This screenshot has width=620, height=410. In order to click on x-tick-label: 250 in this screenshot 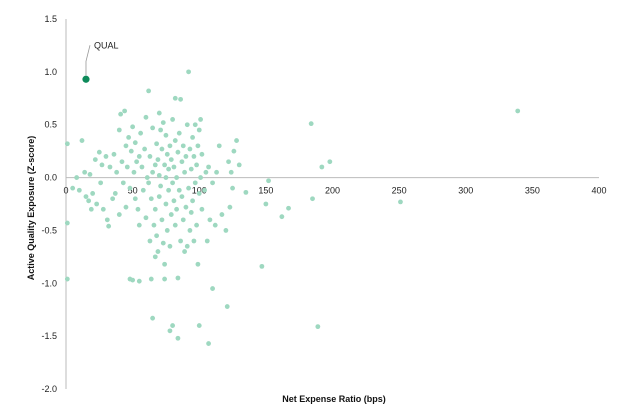, I will do `click(399, 191)`.